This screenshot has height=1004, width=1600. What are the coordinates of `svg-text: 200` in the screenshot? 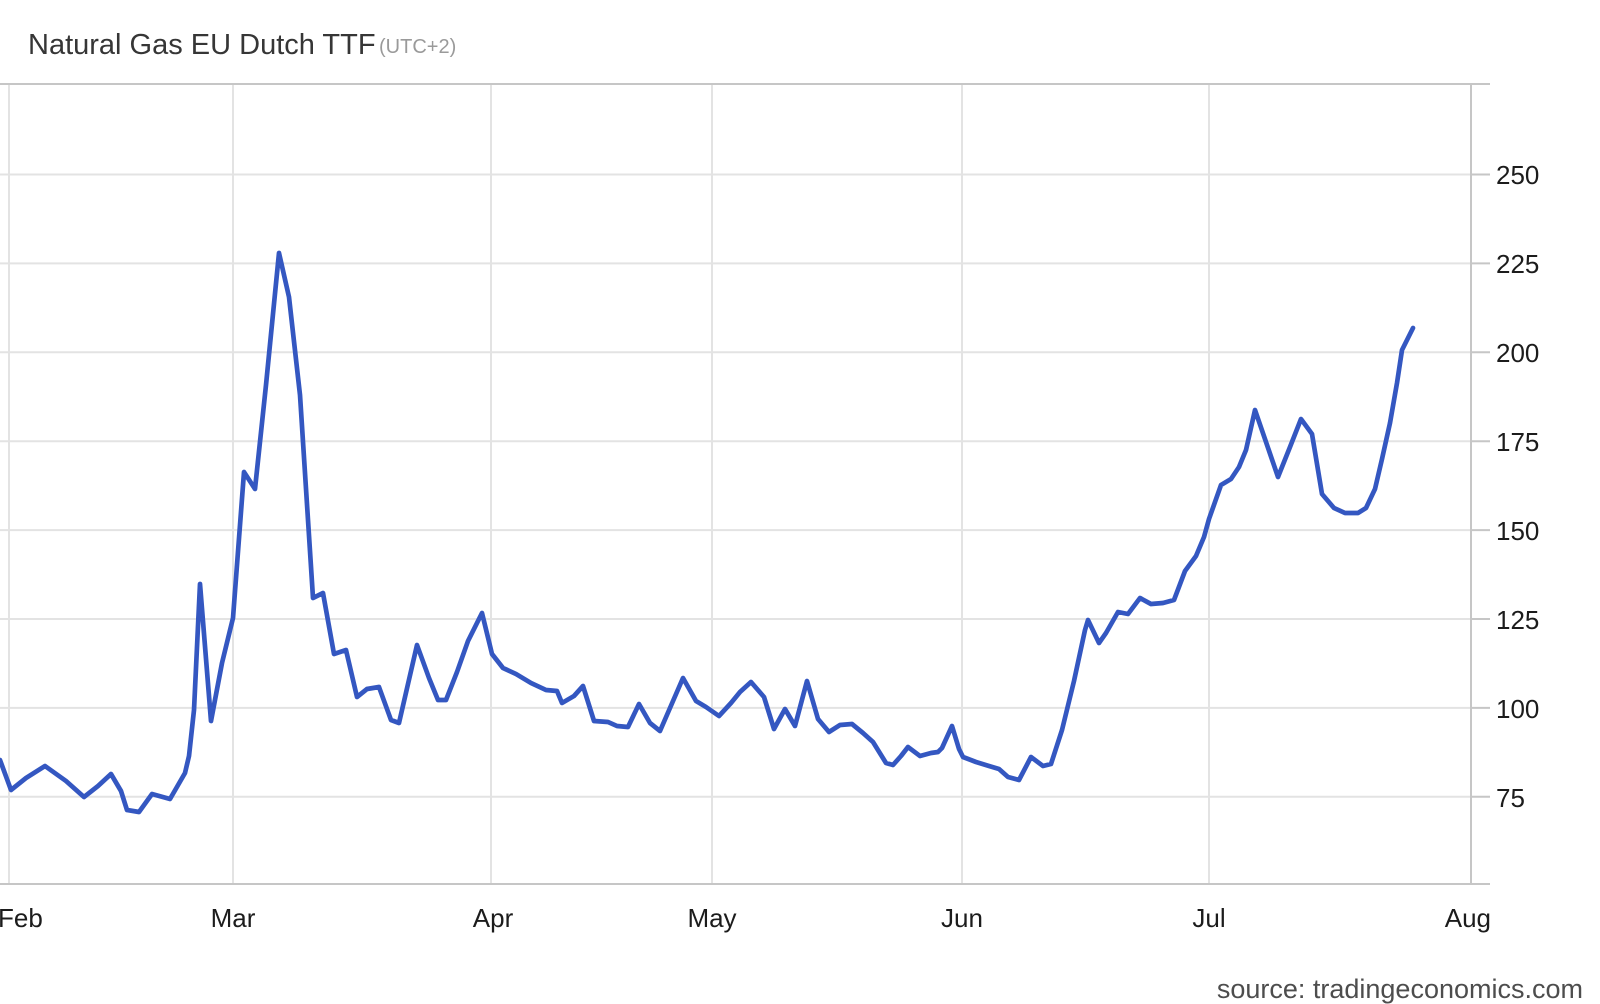 It's located at (1517, 353).